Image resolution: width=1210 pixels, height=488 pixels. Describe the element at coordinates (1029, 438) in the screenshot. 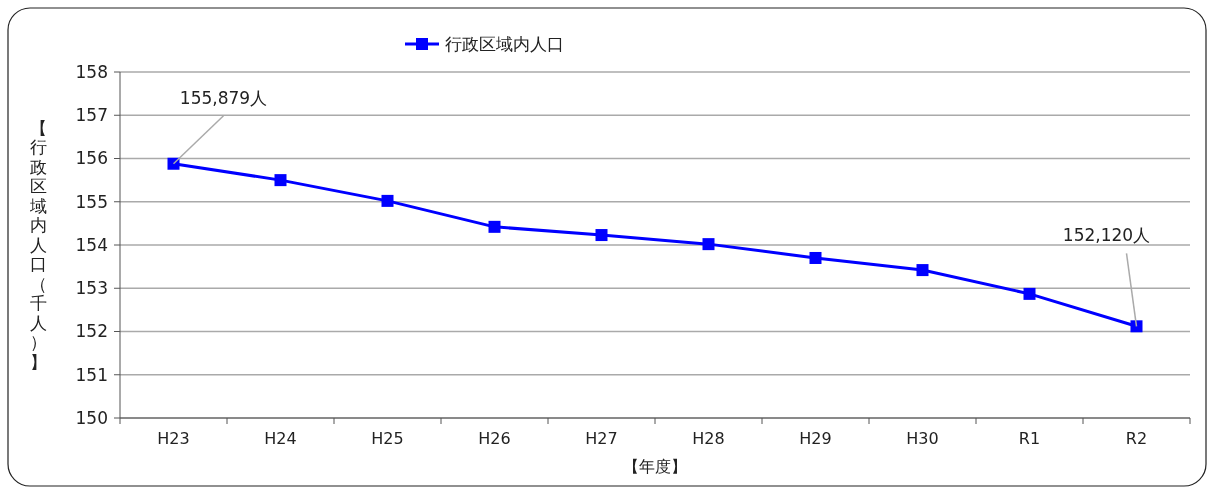

I see `x-tick-label: R1` at that location.